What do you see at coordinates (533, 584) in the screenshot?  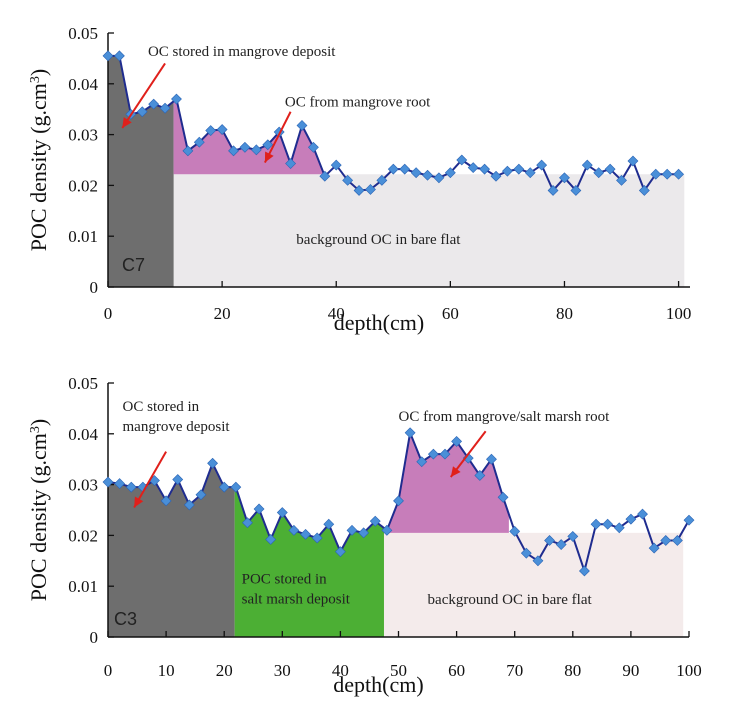 I see `region-bare-flat` at bounding box center [533, 584].